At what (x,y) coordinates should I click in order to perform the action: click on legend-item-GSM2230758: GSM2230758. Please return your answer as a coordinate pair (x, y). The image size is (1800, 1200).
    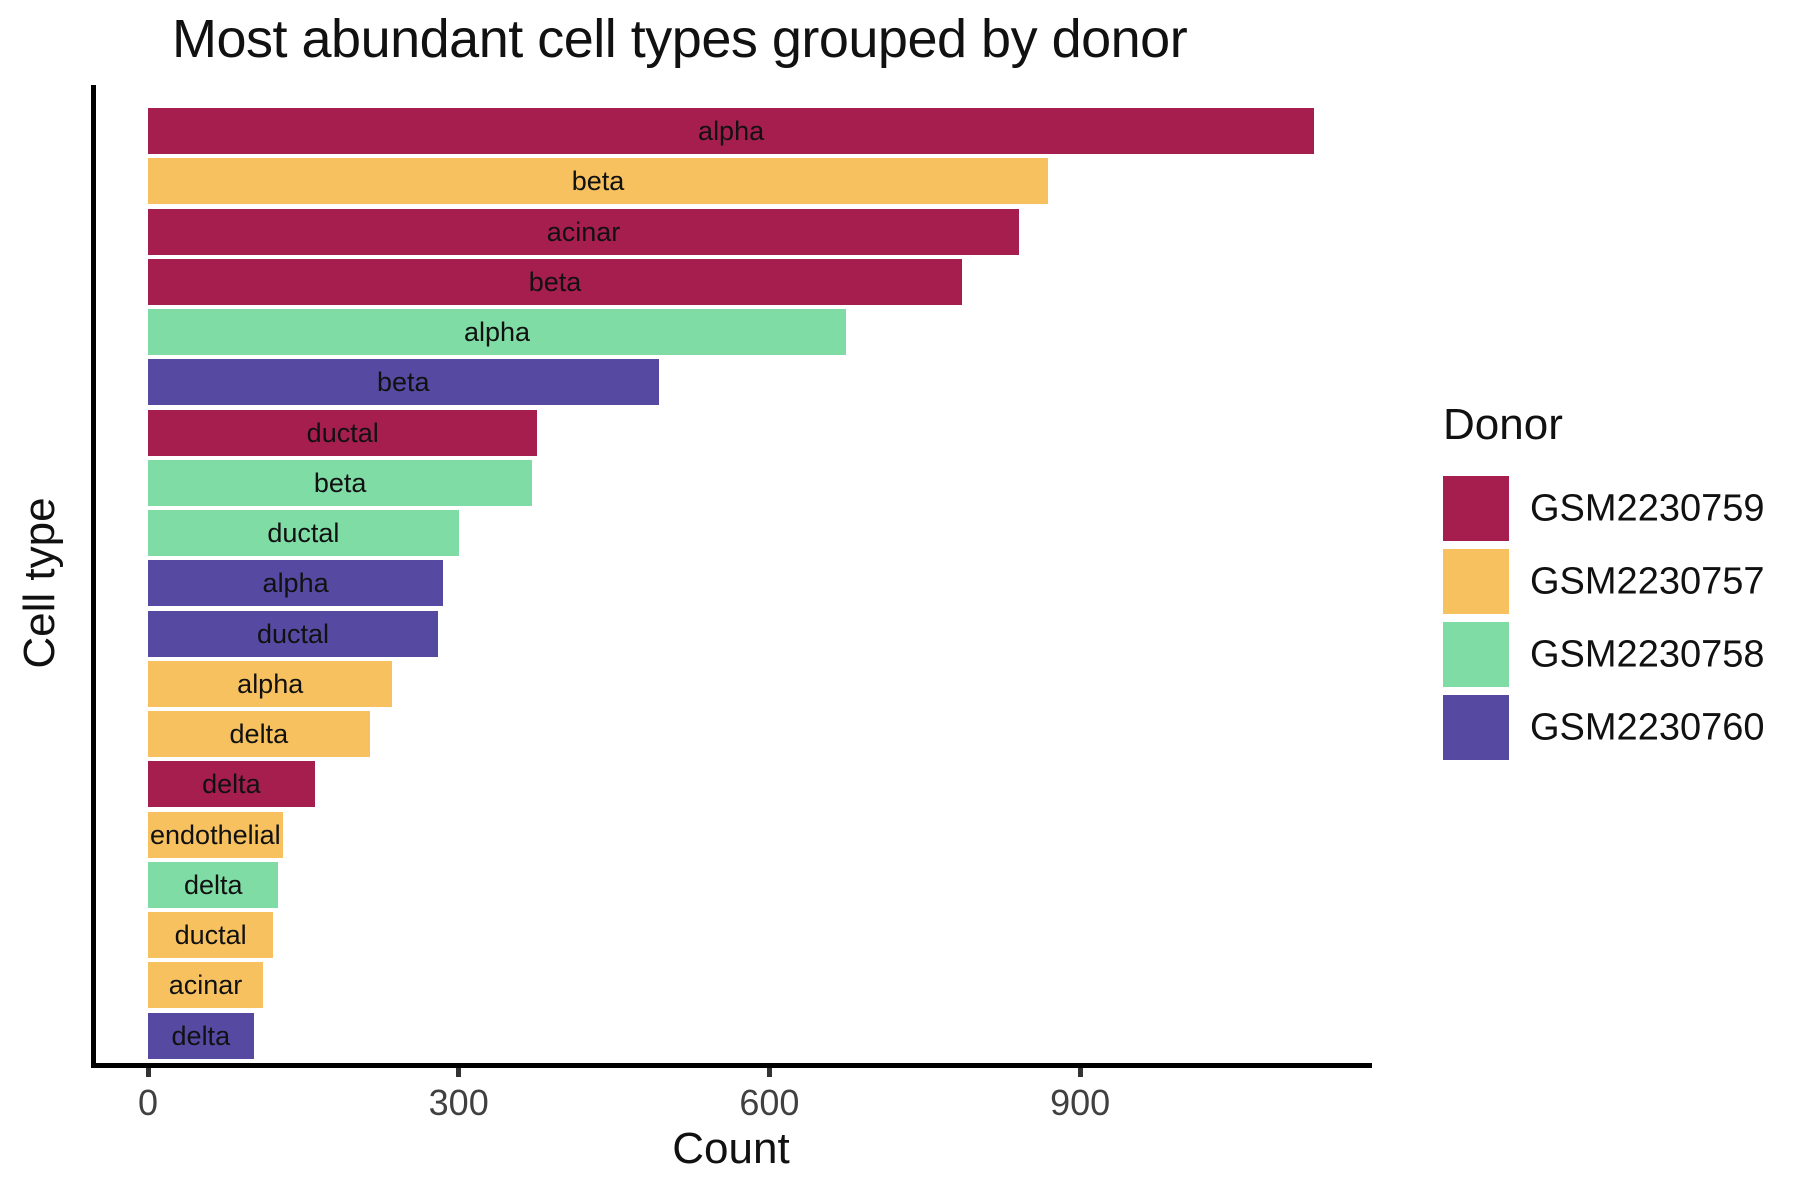
    Looking at the image, I should click on (1604, 654).